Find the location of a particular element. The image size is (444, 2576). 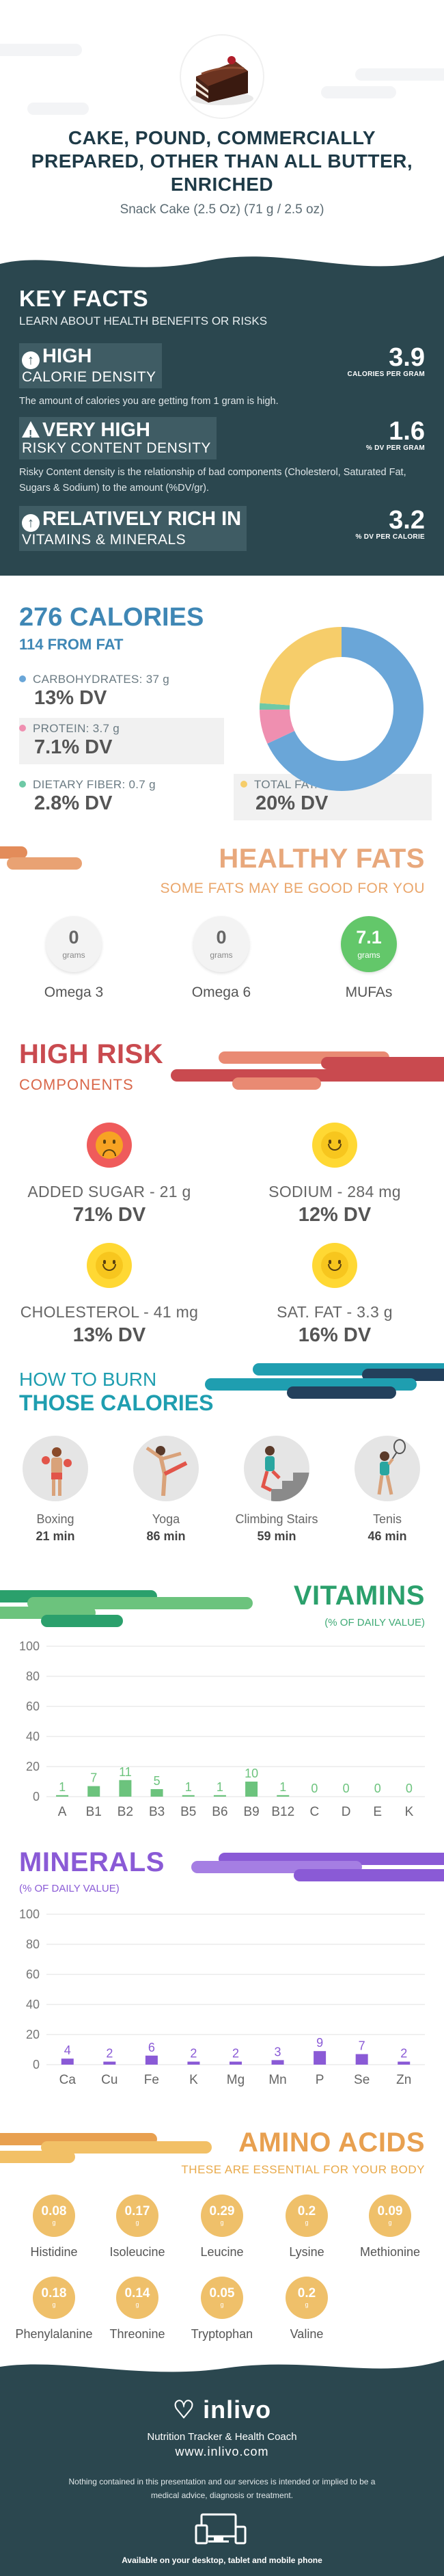

high-risk-subtitle: COMPONENTS is located at coordinates (76, 1084).